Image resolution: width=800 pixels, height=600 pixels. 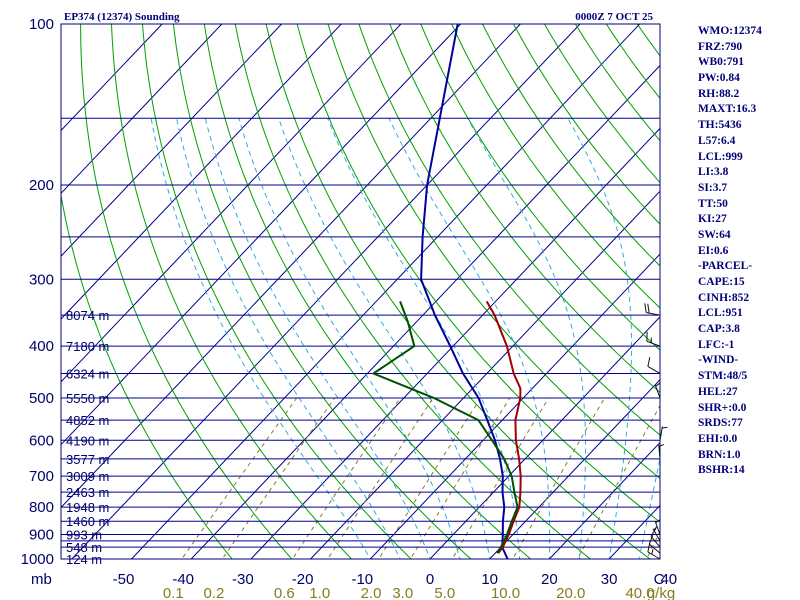 What do you see at coordinates (720, 46) in the screenshot?
I see `index-value: FRZ:790` at bounding box center [720, 46].